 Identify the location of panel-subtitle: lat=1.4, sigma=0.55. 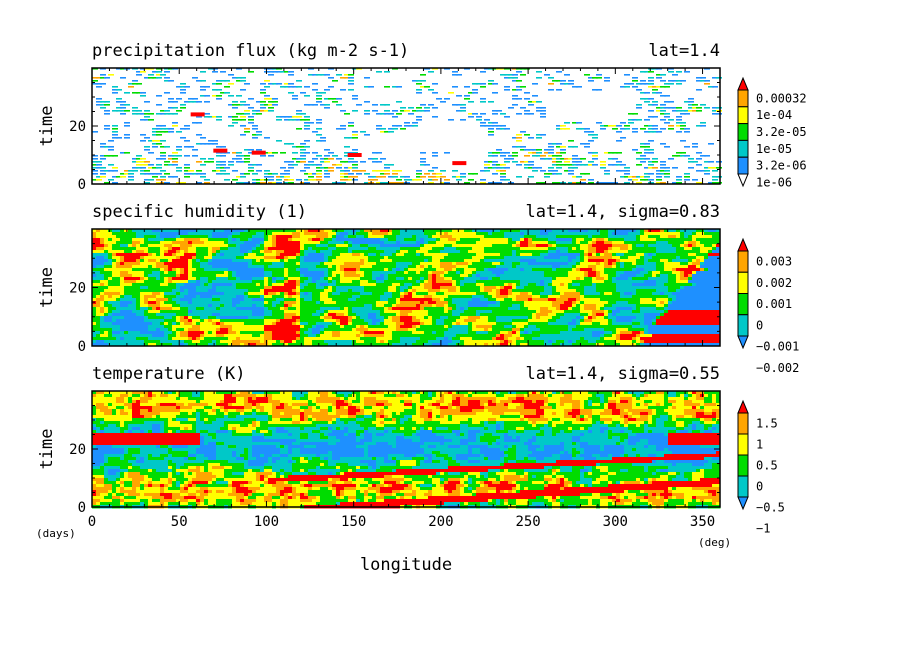
(623, 374).